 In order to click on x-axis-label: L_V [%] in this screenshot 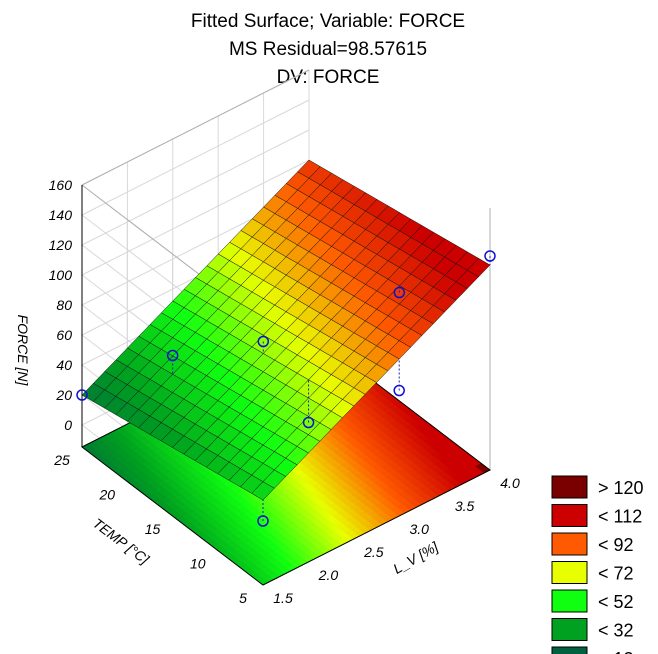, I will do `click(415, 557)`.